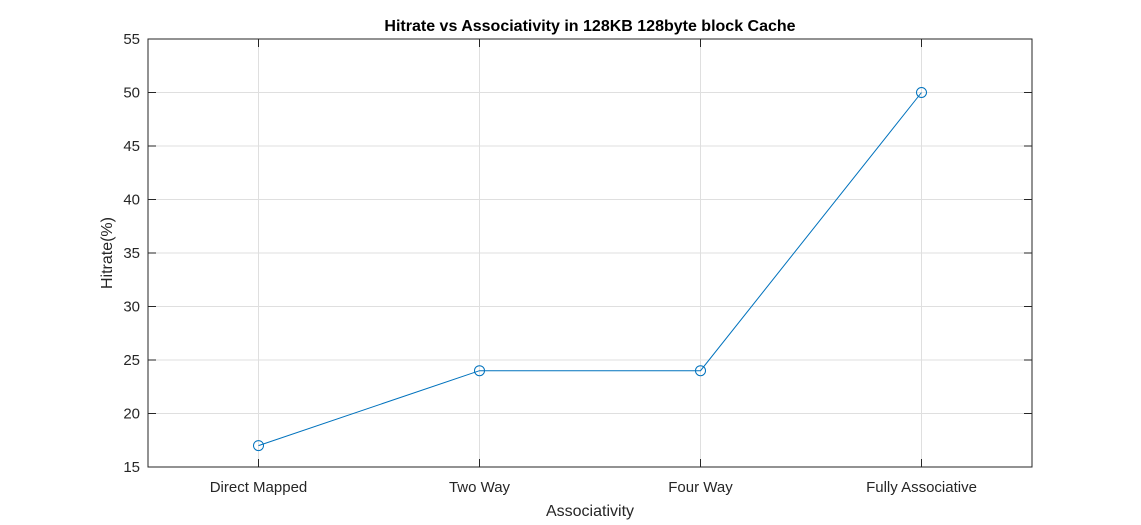  I want to click on x-tick-label: Direct Mapped, so click(259, 487).